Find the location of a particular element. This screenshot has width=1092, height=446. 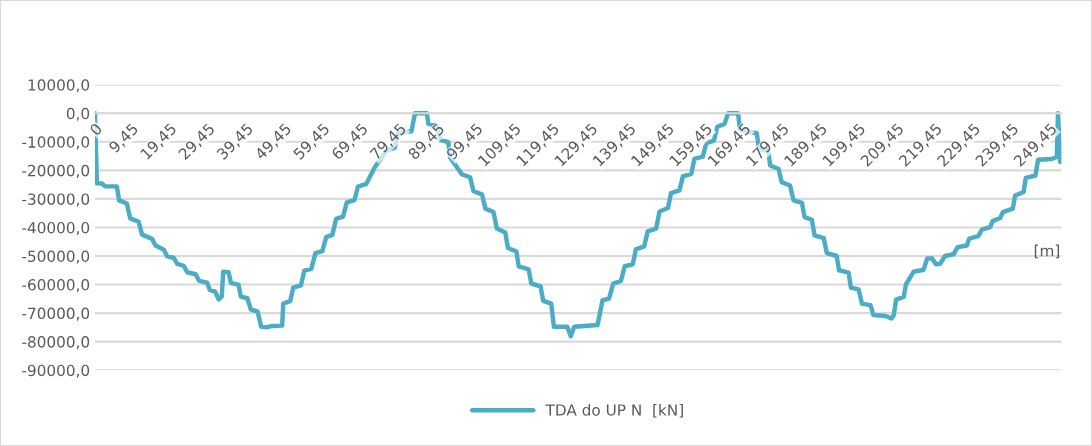

y-tick-label: 10000,0 is located at coordinates (59, 86).